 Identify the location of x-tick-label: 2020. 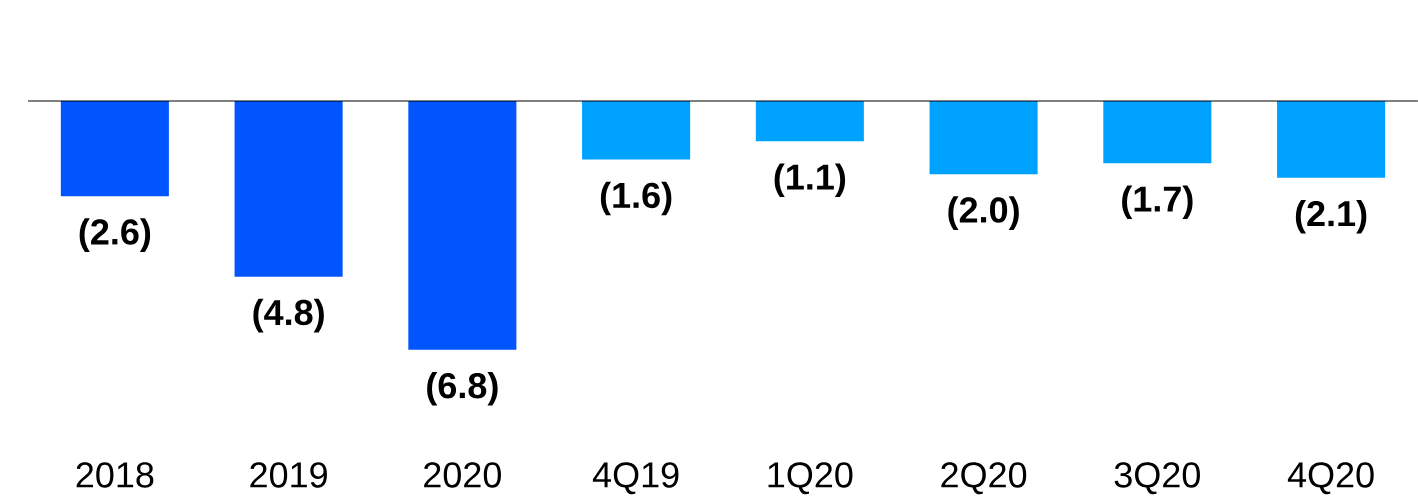
(462, 475).